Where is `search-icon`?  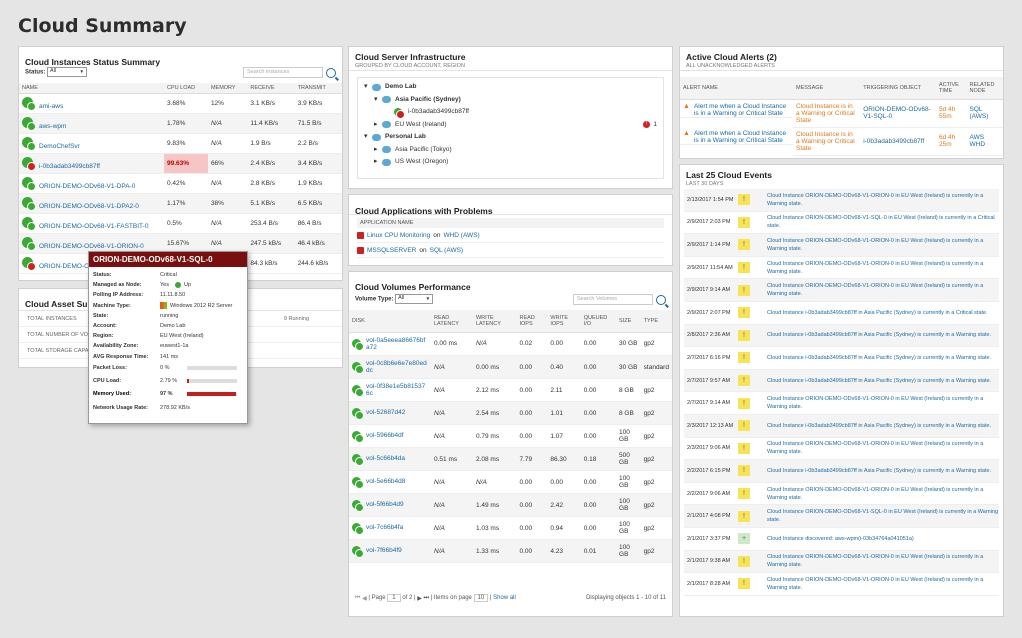 search-icon is located at coordinates (331, 72).